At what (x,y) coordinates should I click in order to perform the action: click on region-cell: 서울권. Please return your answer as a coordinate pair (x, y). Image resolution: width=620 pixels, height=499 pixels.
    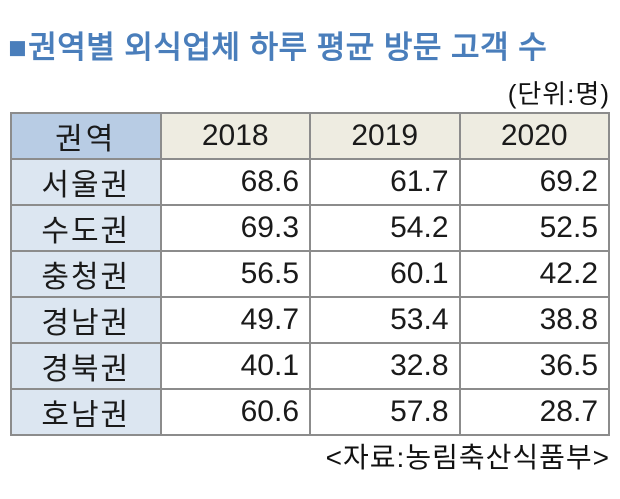
    Looking at the image, I should click on (86, 182).